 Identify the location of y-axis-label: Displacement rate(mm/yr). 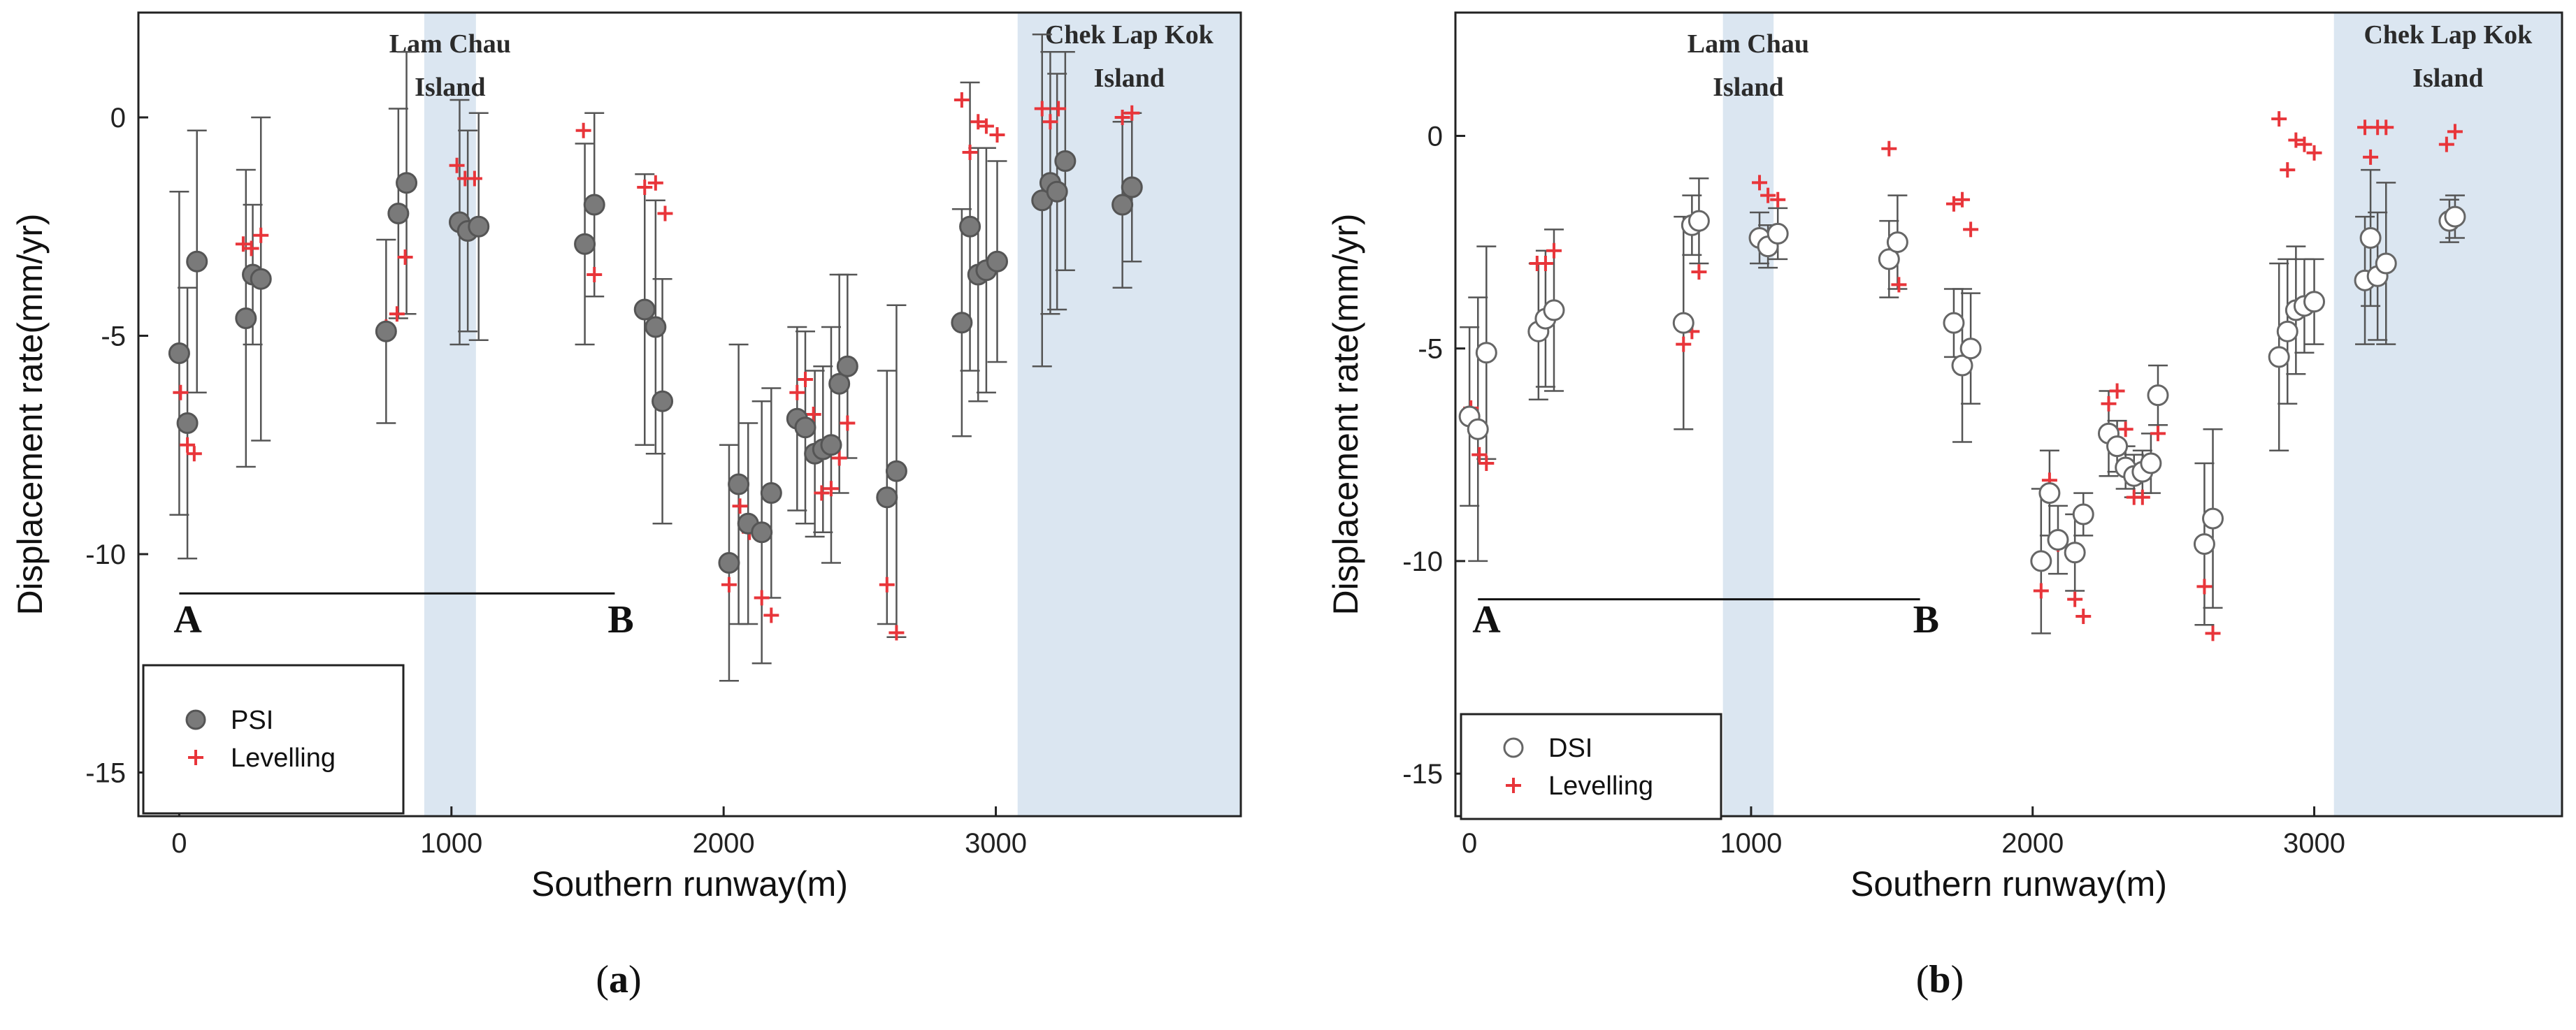
(30, 414).